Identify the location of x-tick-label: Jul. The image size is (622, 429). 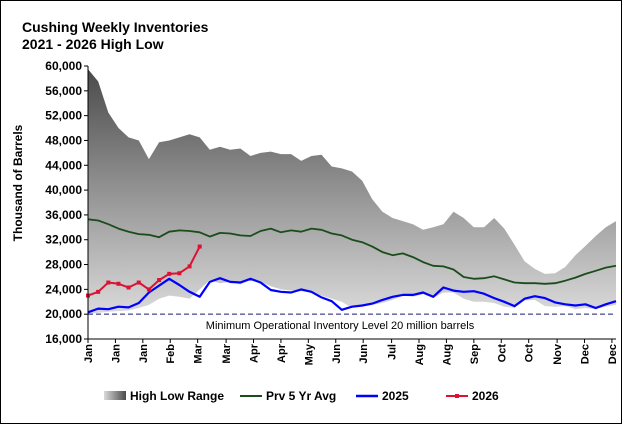
(393, 352).